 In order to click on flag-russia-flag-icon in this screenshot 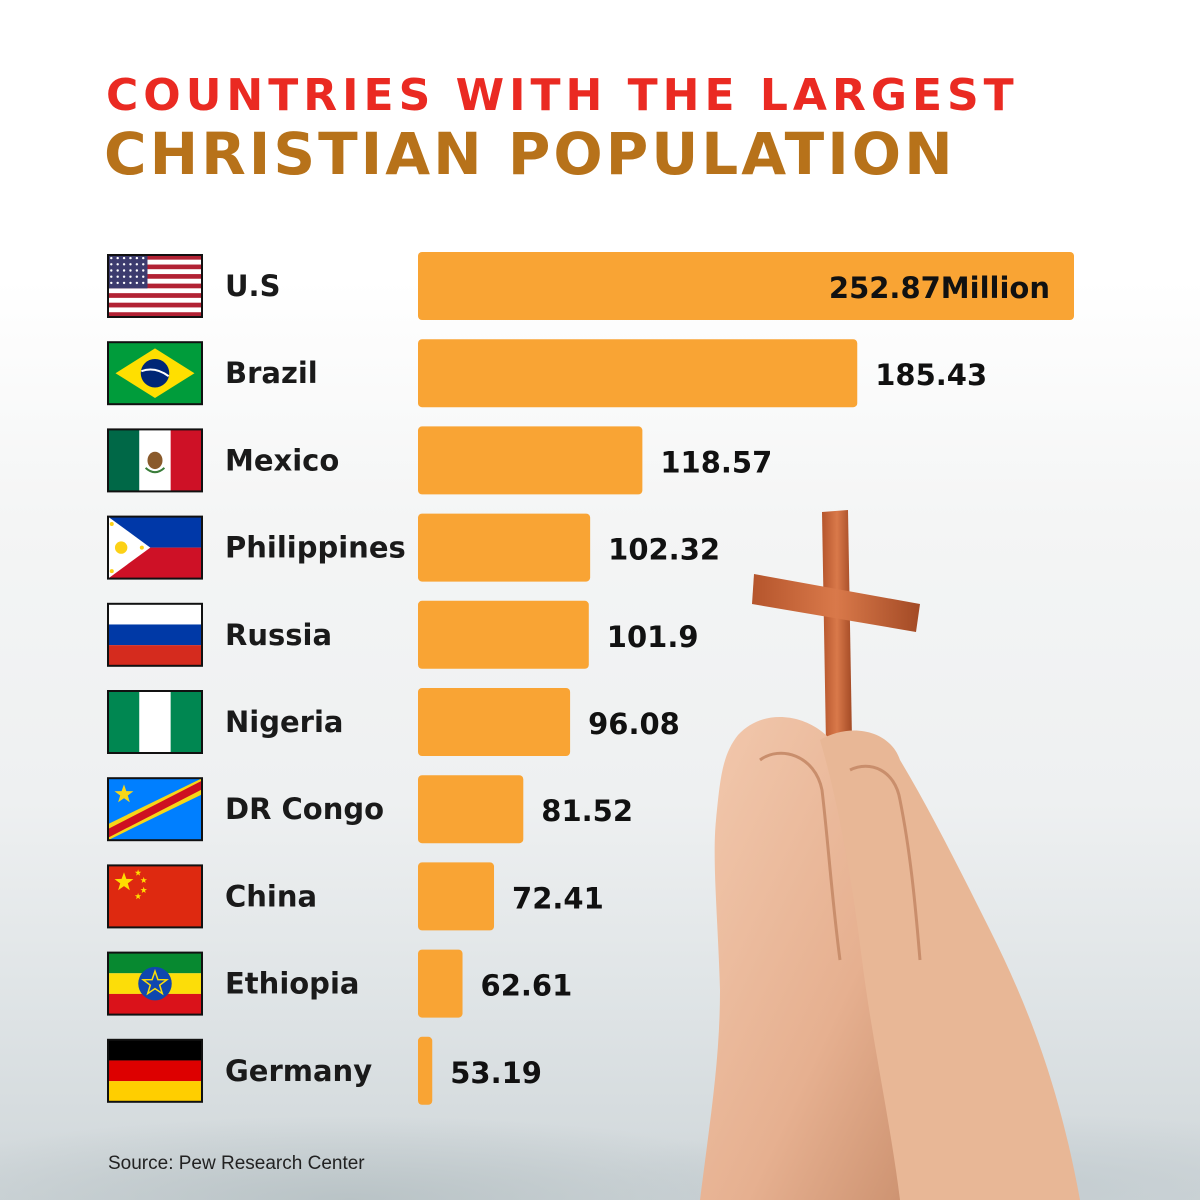, I will do `click(155, 634)`.